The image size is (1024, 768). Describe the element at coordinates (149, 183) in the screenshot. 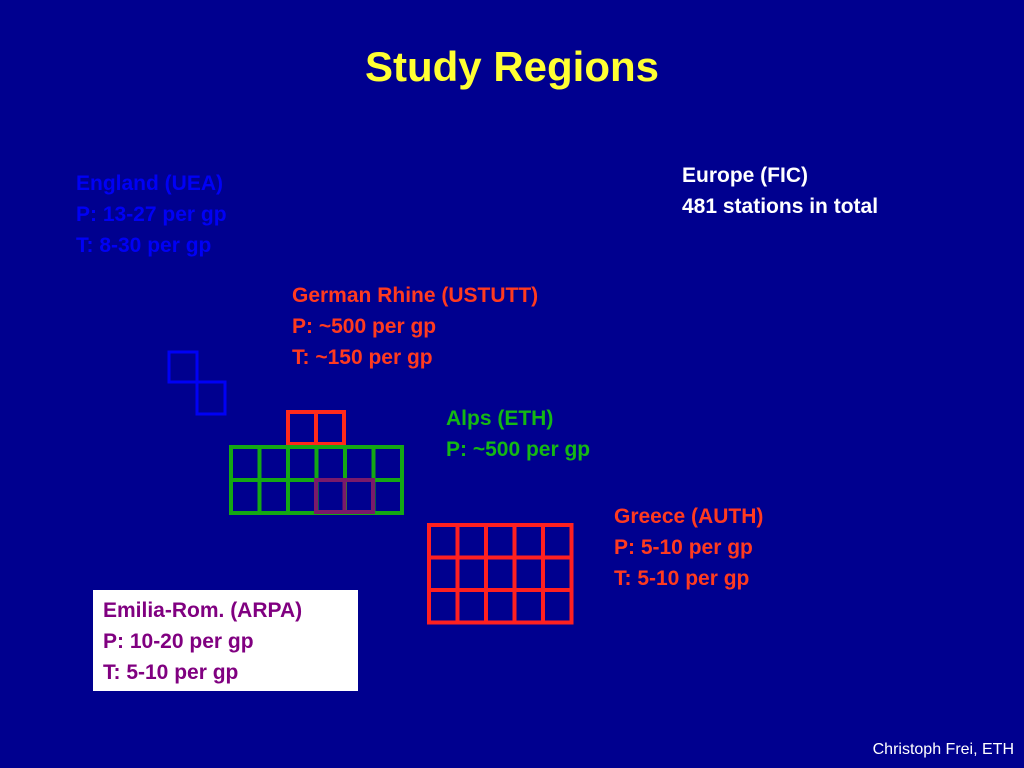

I see `england-label-line-1: England (UEA)` at that location.